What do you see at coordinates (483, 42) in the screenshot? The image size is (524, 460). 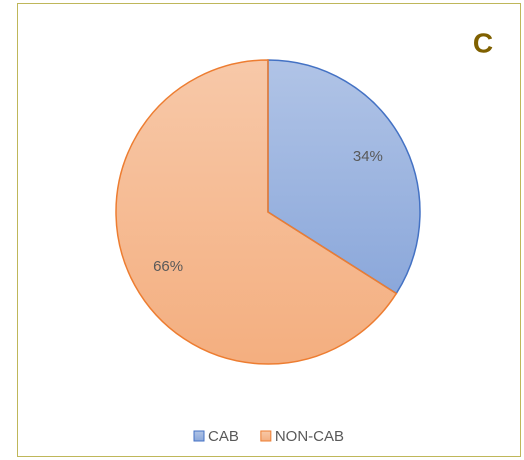 I see `panel-label: C` at bounding box center [483, 42].